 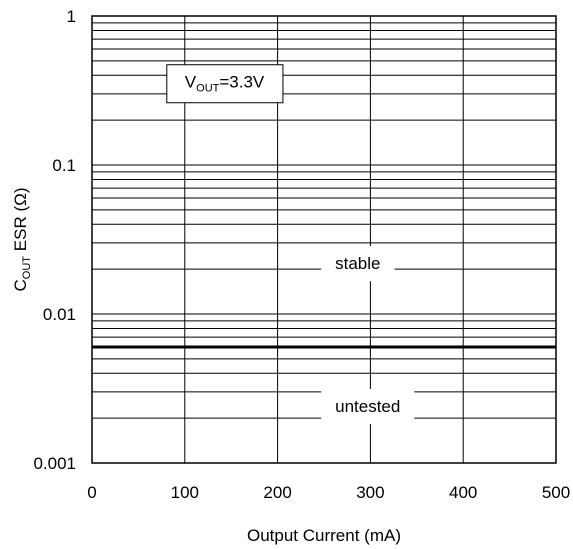 I want to click on y-tick-label: 1, so click(x=71, y=16).